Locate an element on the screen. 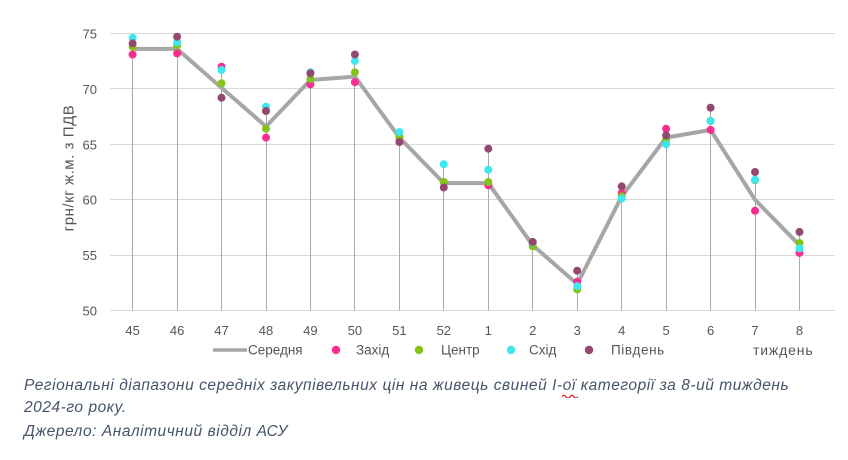 The height and width of the screenshot is (460, 848). svg-text: 7 is located at coordinates (754, 330).